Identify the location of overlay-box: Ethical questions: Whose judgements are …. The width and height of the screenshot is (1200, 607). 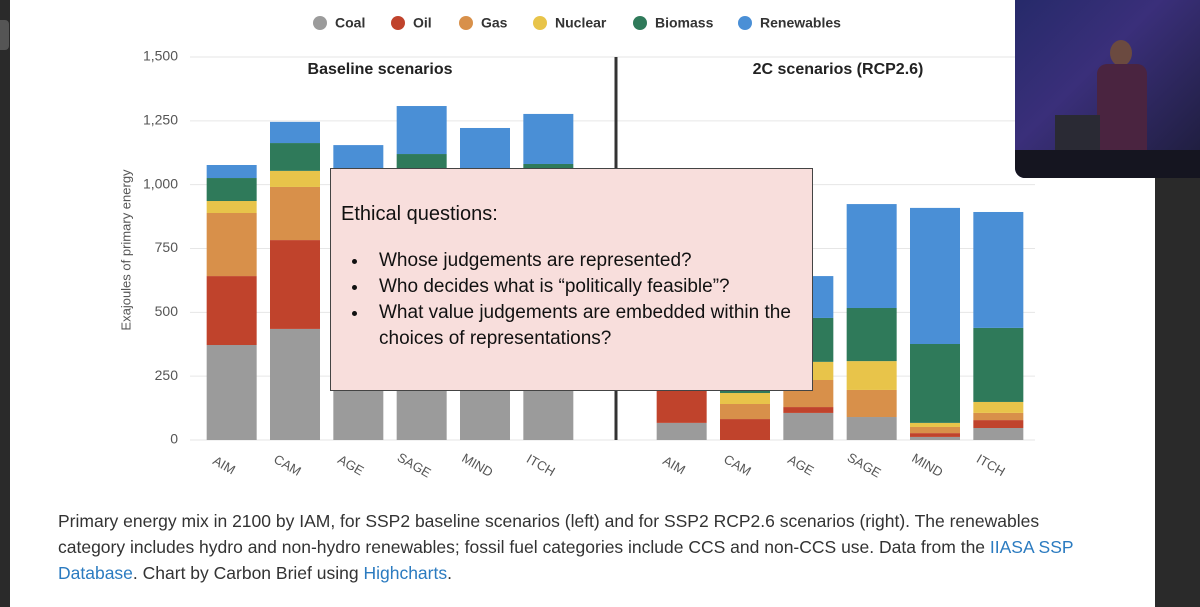
(571, 279).